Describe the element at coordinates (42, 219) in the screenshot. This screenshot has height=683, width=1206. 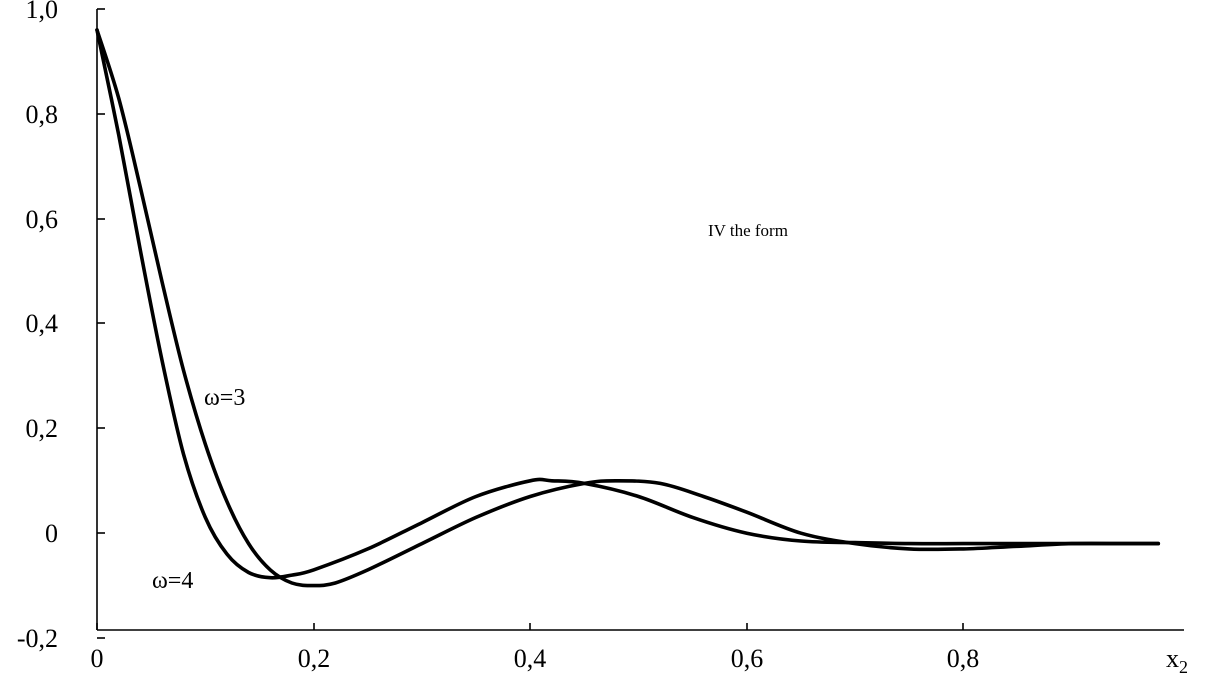
I see `y-tick-label-0-6: 0,6` at that location.